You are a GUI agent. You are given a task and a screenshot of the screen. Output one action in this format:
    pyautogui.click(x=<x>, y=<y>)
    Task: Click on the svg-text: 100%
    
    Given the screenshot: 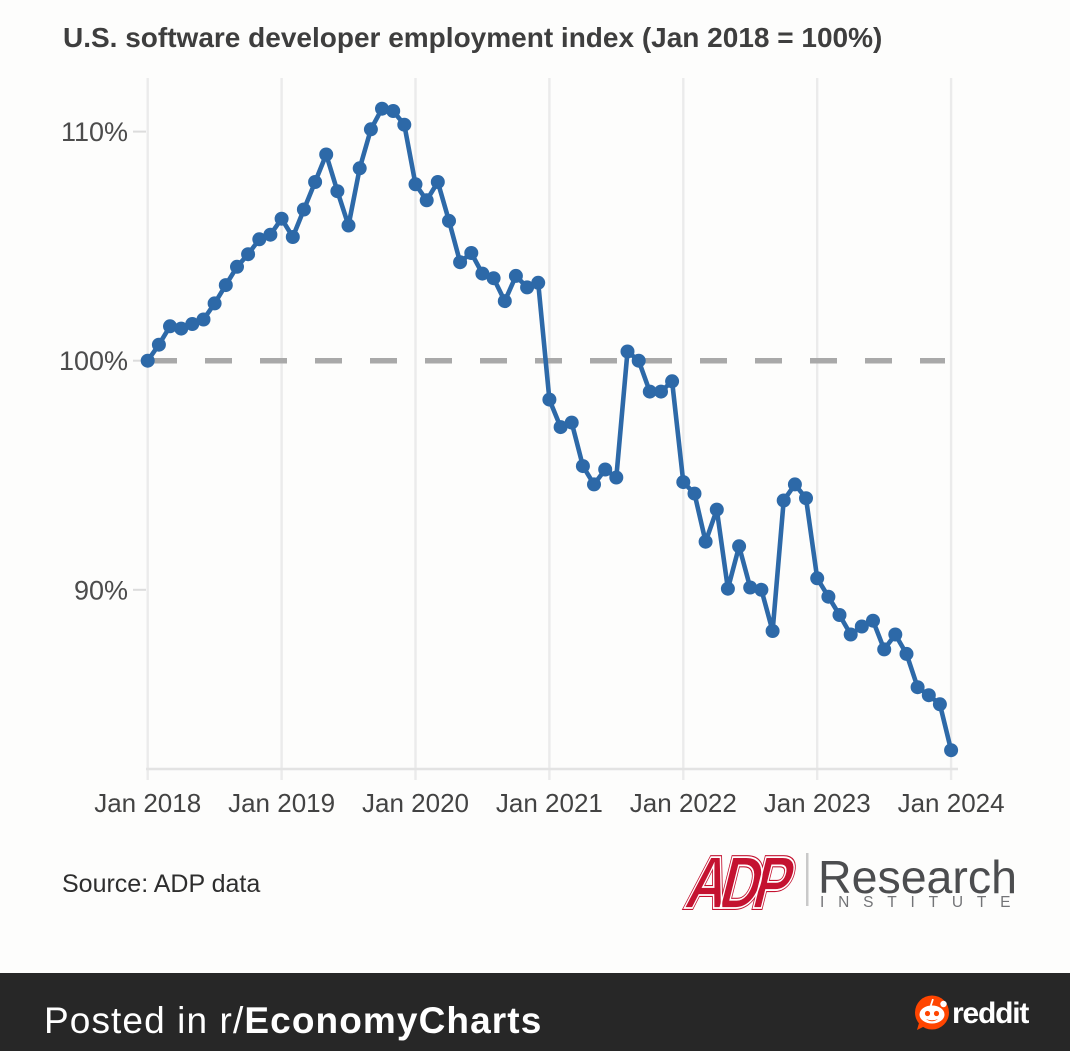 What is the action you would take?
    pyautogui.click(x=93, y=361)
    